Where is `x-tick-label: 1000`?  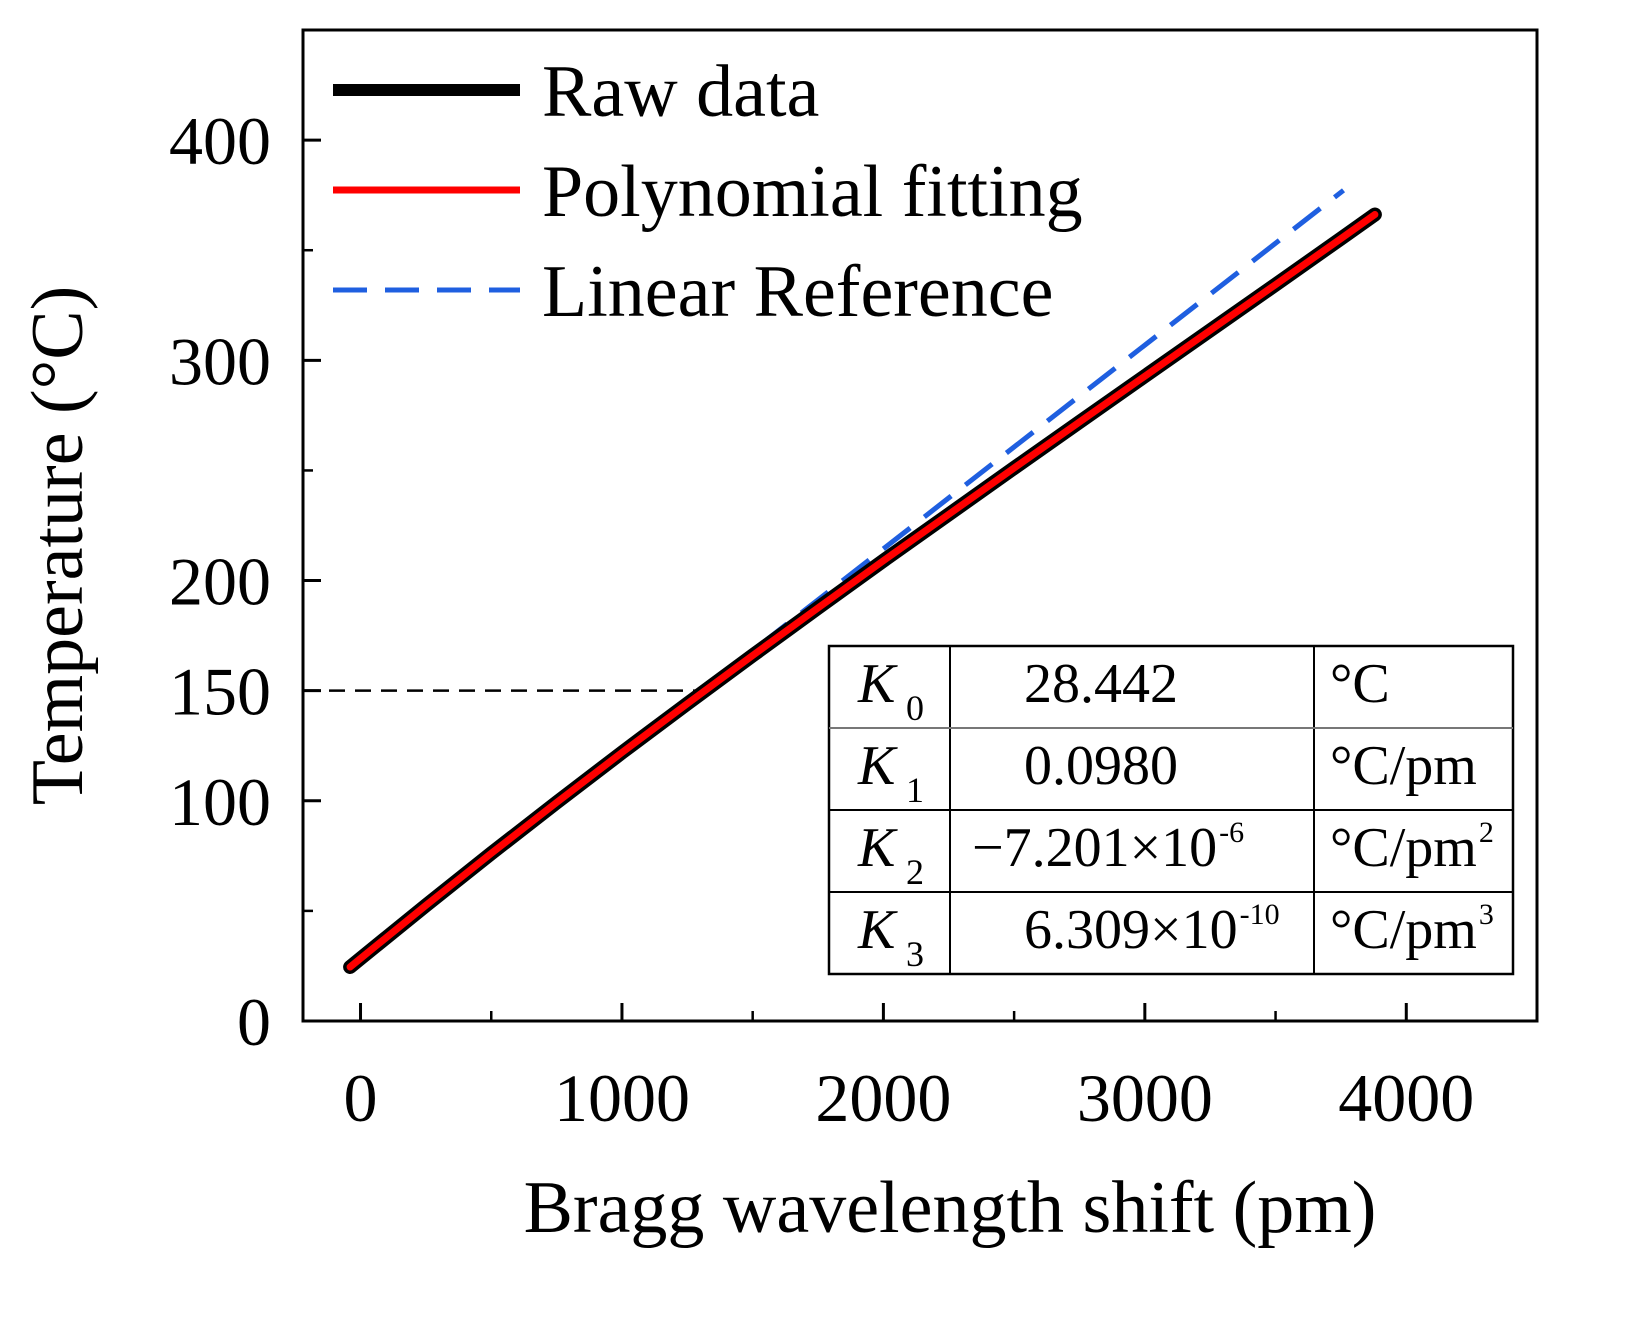
x-tick-label: 1000 is located at coordinates (622, 1098).